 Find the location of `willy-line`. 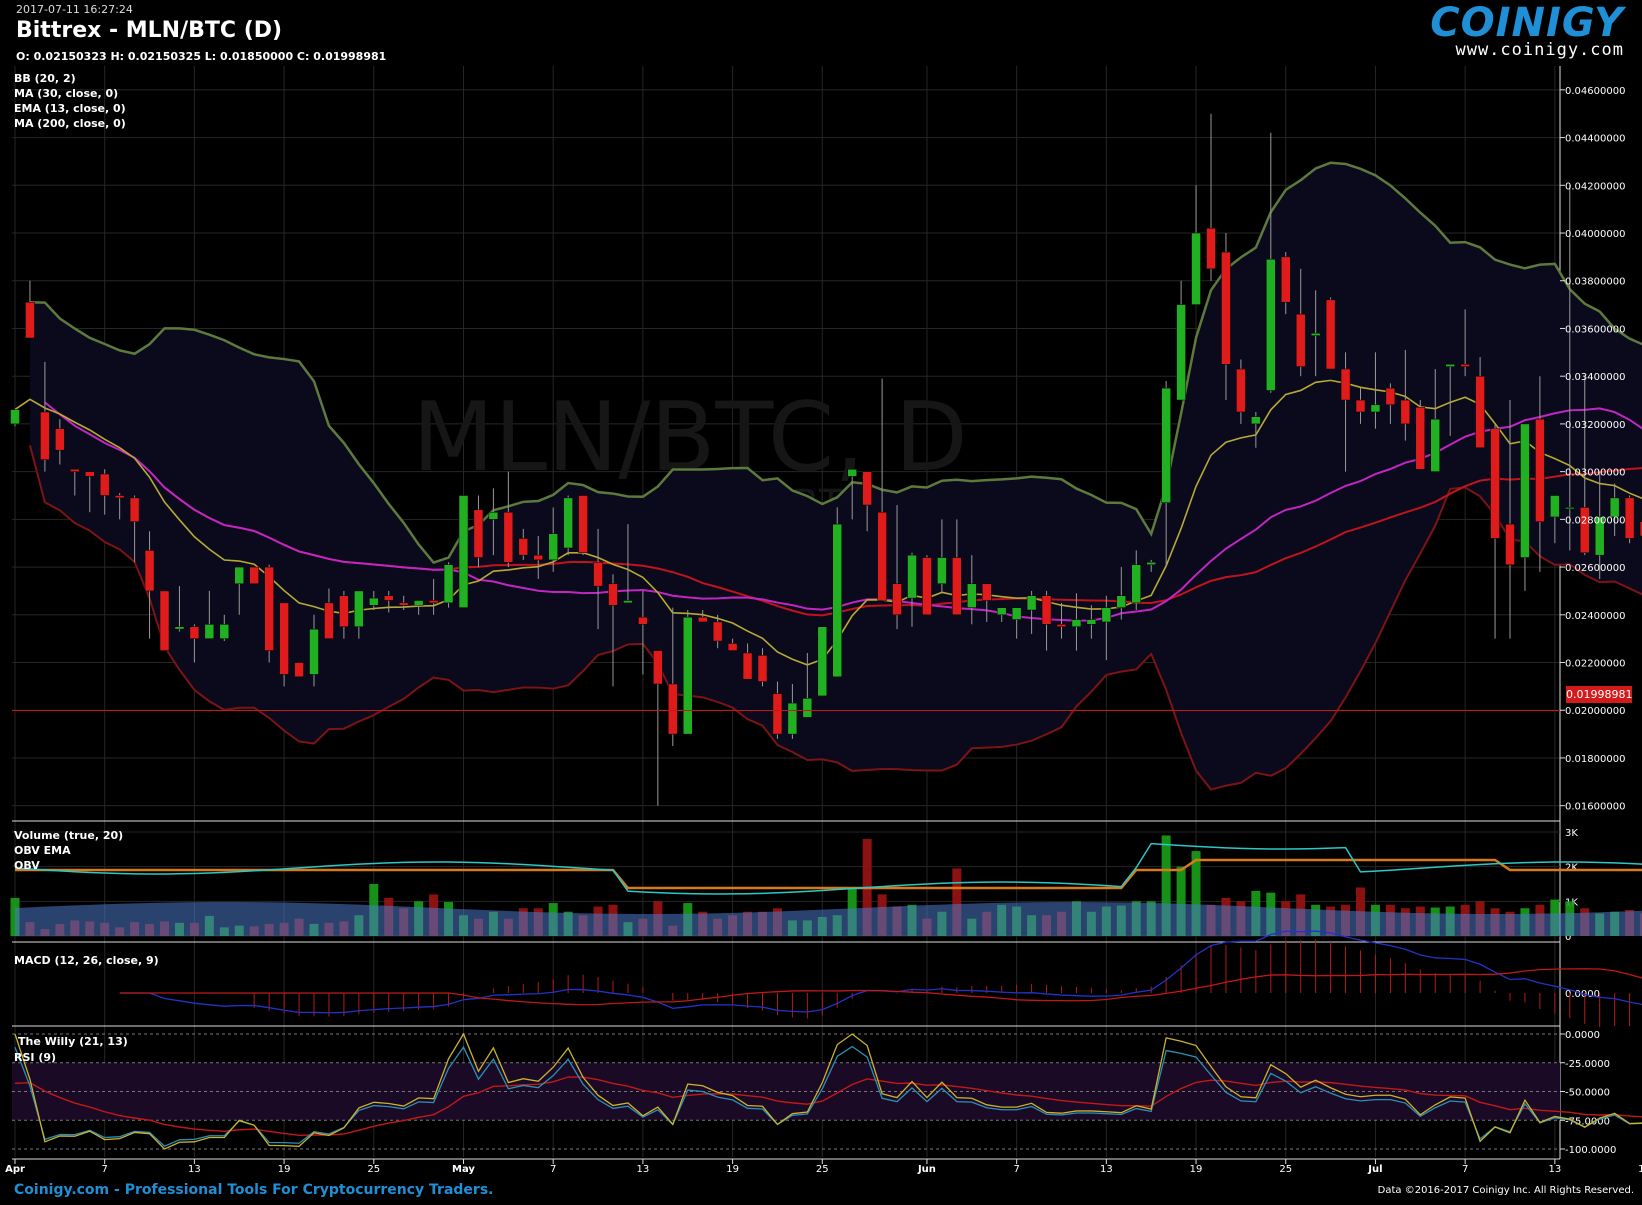

willy-line is located at coordinates (828, 1091).